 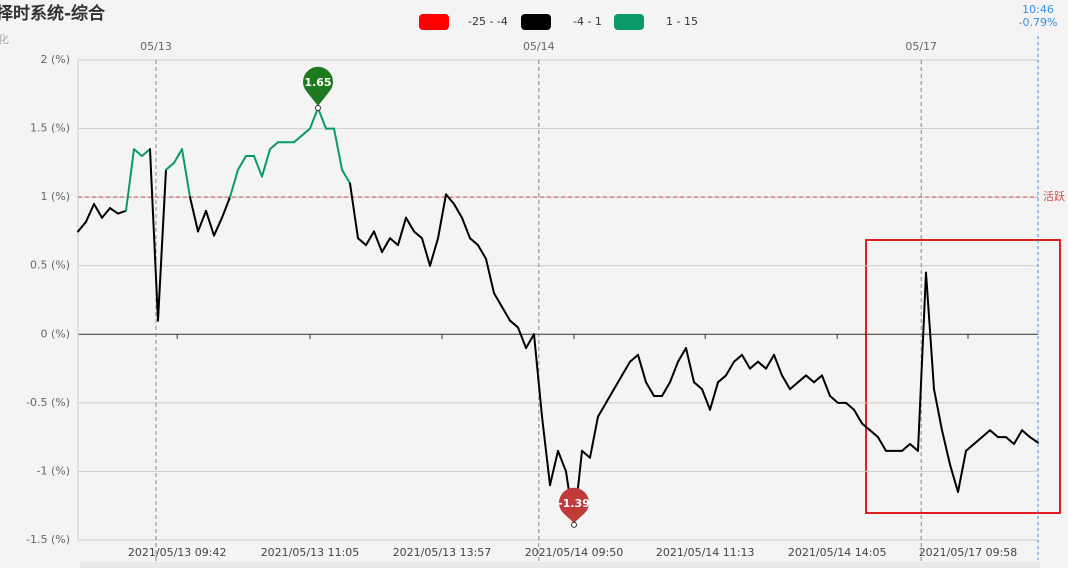 What do you see at coordinates (310, 552) in the screenshot?
I see `x-tick-label: 2021/05/13 11:05` at bounding box center [310, 552].